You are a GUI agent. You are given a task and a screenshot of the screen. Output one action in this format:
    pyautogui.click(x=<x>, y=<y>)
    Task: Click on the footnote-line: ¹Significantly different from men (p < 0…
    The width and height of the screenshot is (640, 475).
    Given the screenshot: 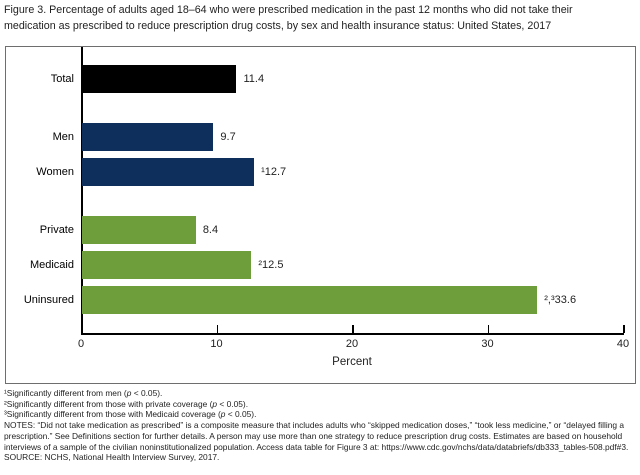 What is the action you would take?
    pyautogui.click(x=83, y=393)
    